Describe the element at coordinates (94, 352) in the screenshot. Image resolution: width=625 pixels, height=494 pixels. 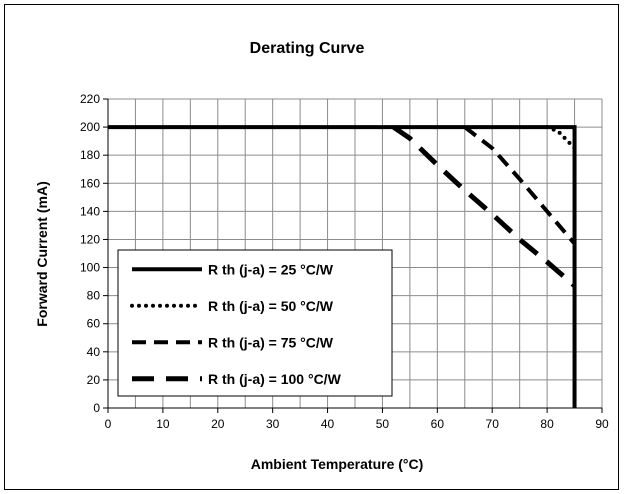
I see `y-tick-label: 40` at that location.